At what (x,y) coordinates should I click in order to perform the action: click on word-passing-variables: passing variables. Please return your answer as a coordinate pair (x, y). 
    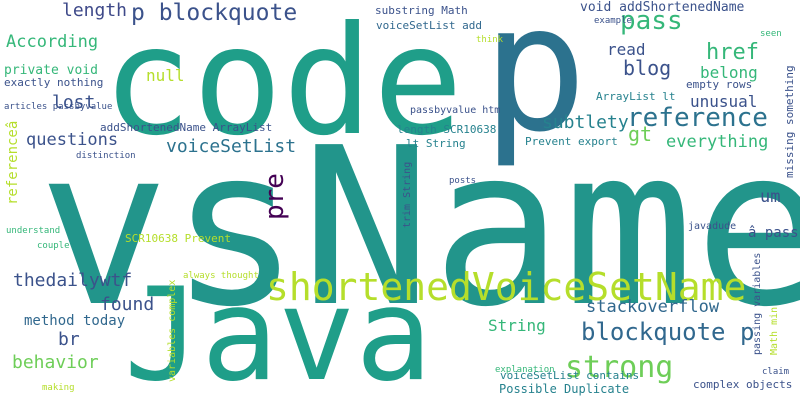
    Looking at the image, I should click on (757, 303).